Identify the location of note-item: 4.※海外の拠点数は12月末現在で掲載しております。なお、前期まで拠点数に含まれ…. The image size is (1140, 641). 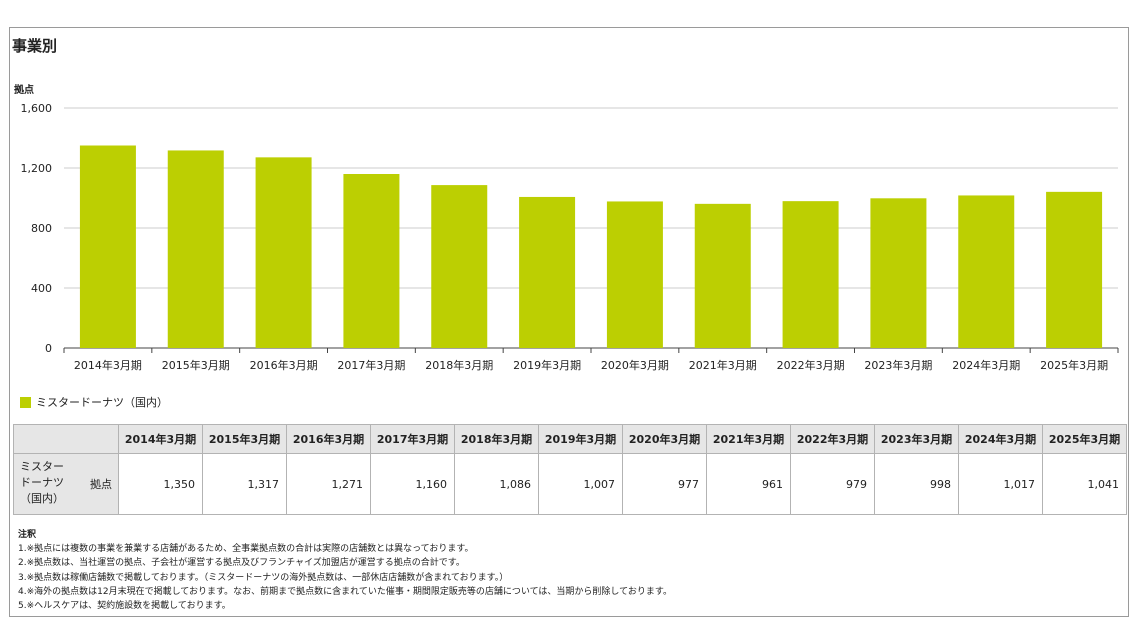
(345, 591).